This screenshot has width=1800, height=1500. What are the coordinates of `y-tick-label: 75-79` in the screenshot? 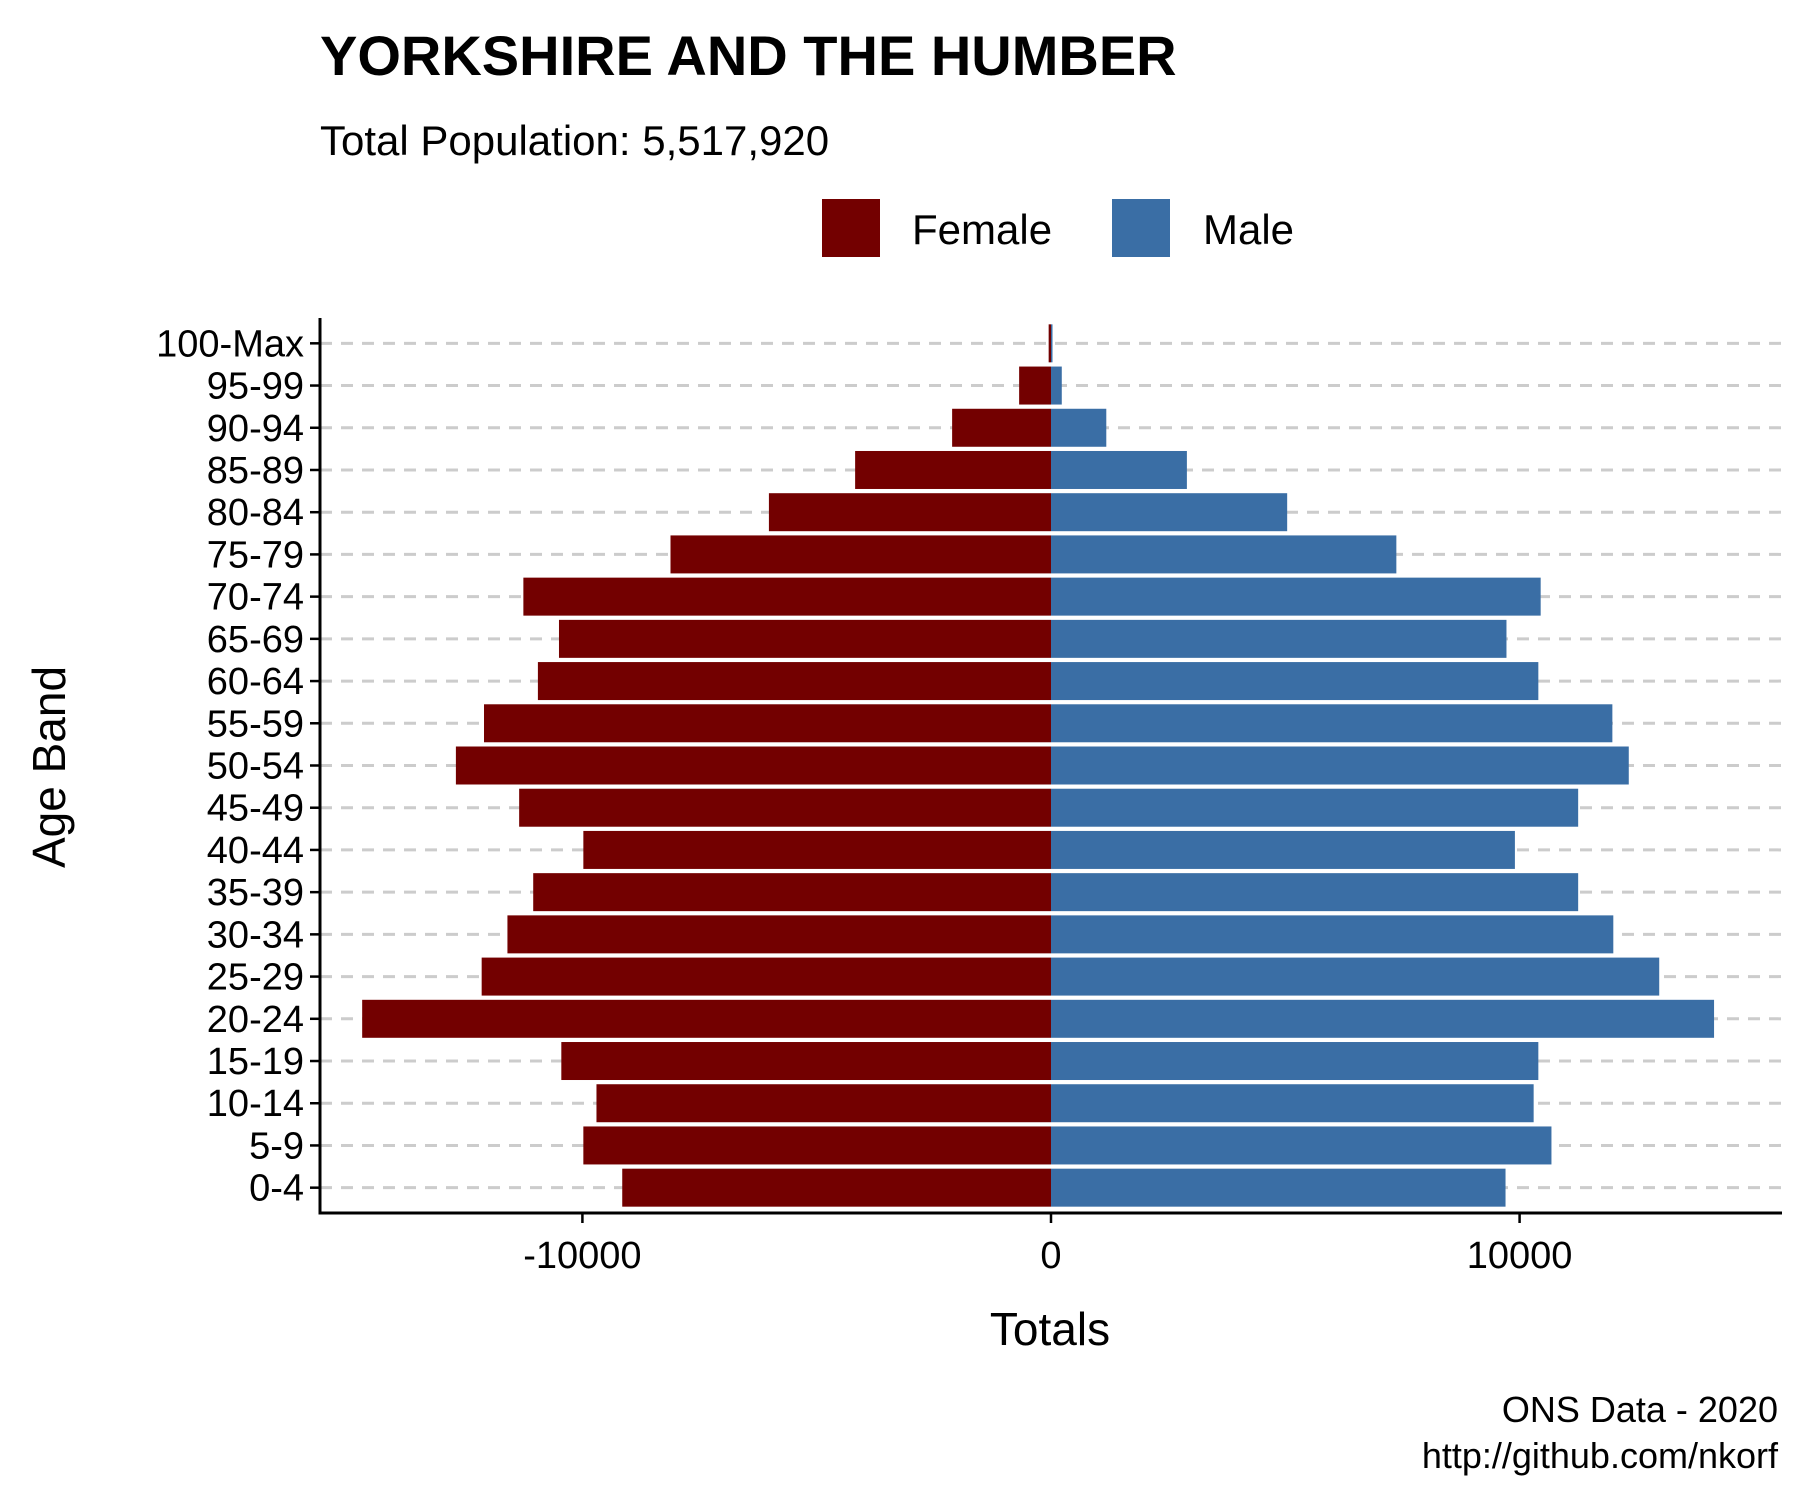 It's located at (255, 555).